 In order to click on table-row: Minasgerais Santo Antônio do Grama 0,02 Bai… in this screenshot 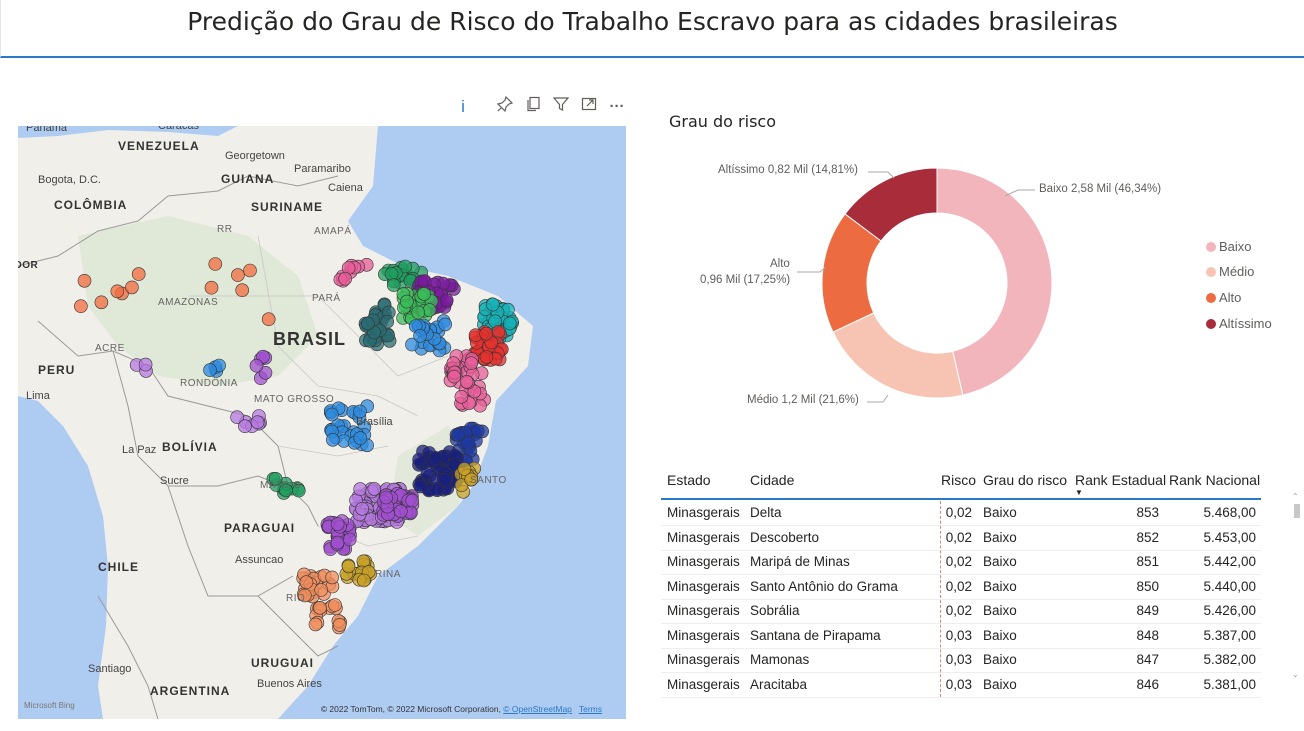, I will do `click(961, 587)`.